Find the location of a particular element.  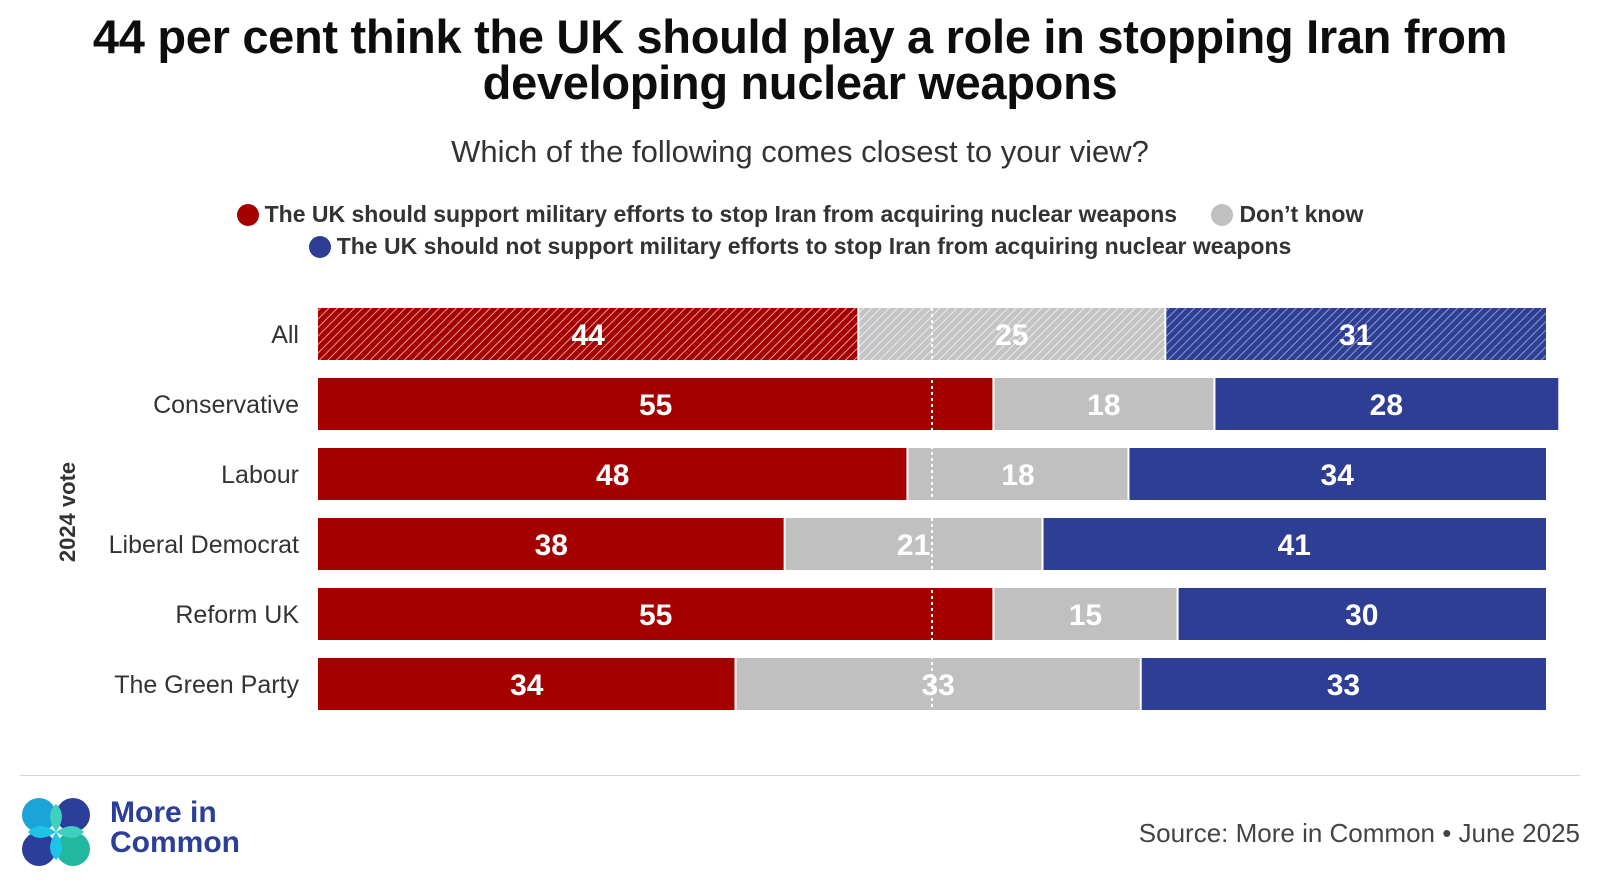

data-label-not-support-the-green-party: 33 is located at coordinates (1343, 685).